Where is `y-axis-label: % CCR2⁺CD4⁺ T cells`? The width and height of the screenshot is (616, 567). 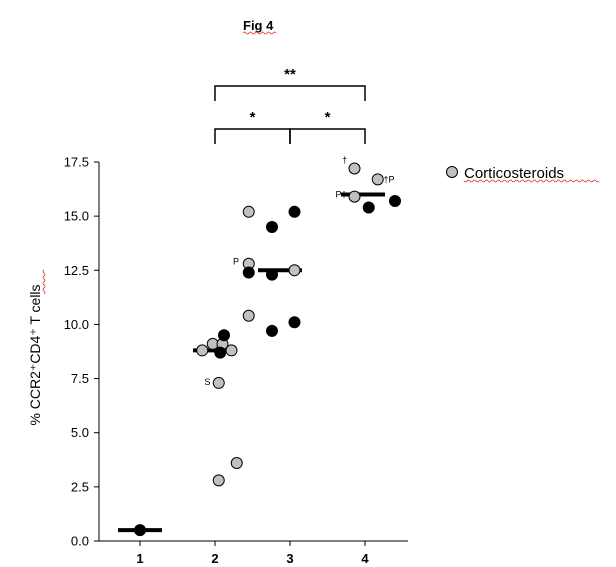 y-axis-label: % CCR2⁺CD4⁺ T cells is located at coordinates (35, 354).